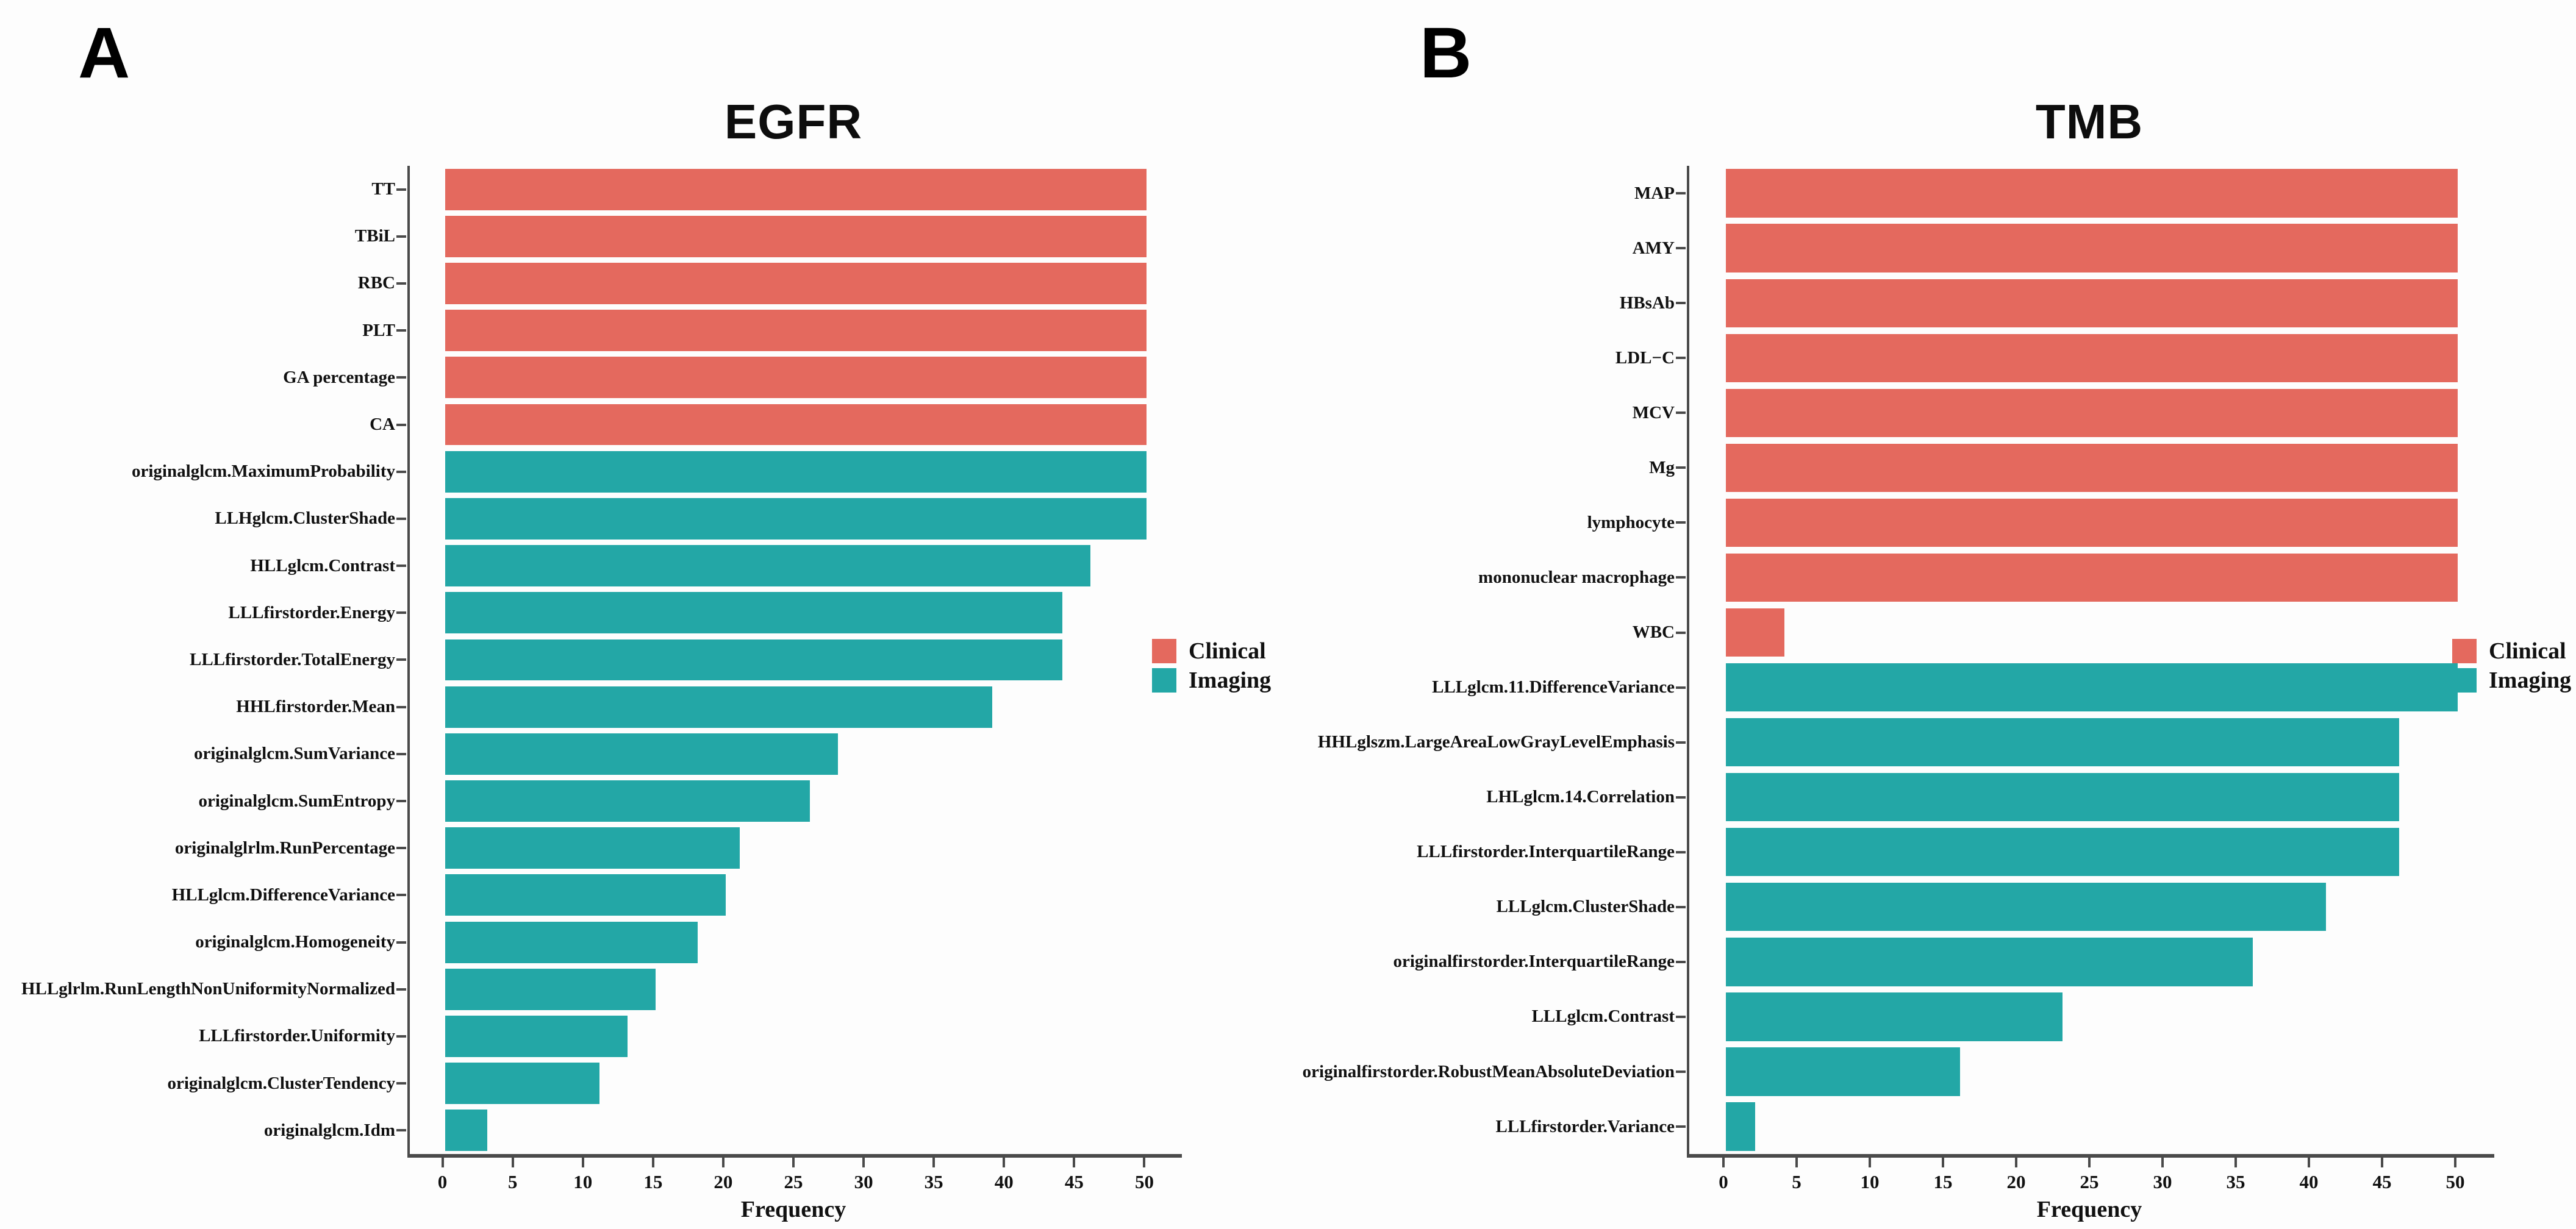 The width and height of the screenshot is (2576, 1229). What do you see at coordinates (283, 895) in the screenshot?
I see `y-axis-label: HLLglcm.DifferenceVariance` at bounding box center [283, 895].